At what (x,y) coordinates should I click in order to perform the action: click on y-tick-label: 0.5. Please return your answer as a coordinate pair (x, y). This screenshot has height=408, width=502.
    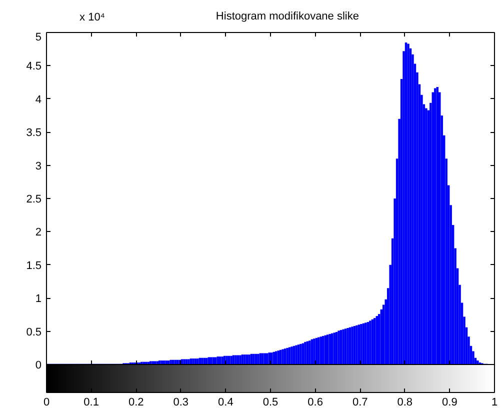
    Looking at the image, I should click on (34, 332).